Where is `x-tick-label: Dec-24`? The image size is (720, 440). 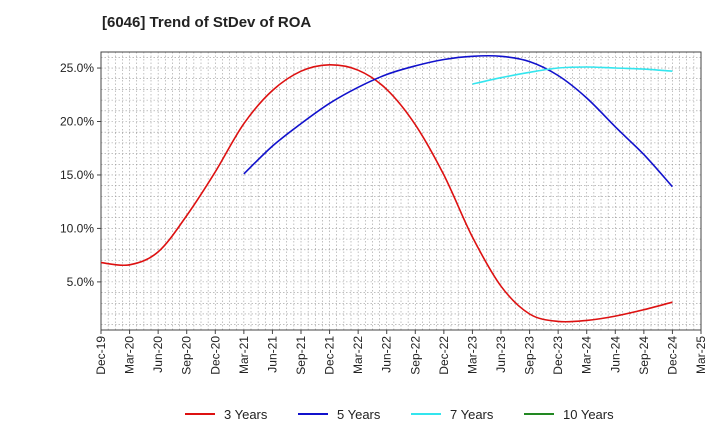
x-tick-label: Dec-24 is located at coordinates (672, 355).